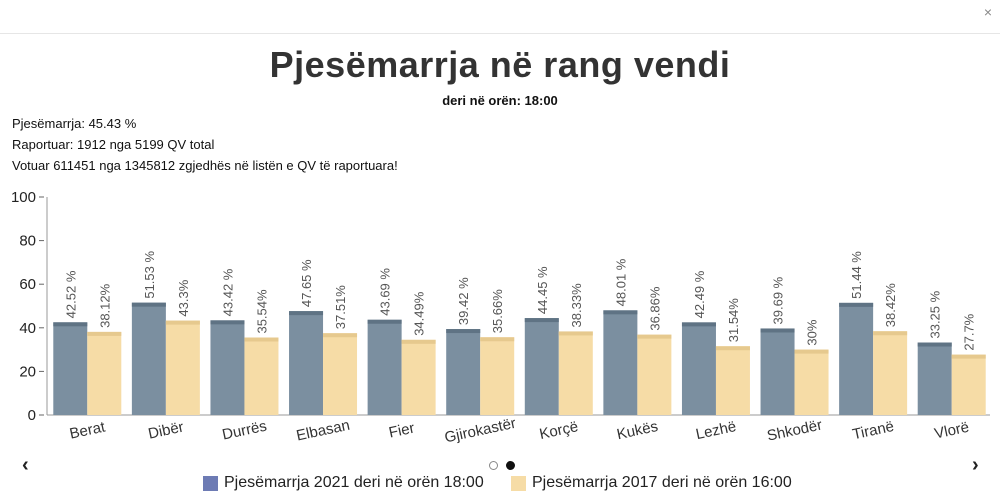 This screenshot has height=503, width=1000. I want to click on data-label: 51.44 %, so click(856, 275).